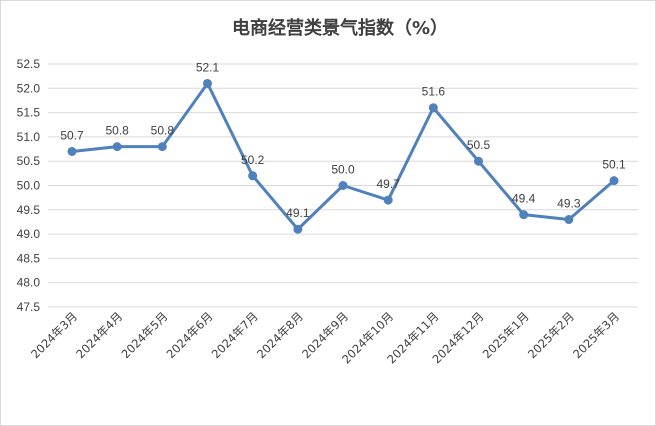  I want to click on y-tick-label: 52.0, so click(29, 88).